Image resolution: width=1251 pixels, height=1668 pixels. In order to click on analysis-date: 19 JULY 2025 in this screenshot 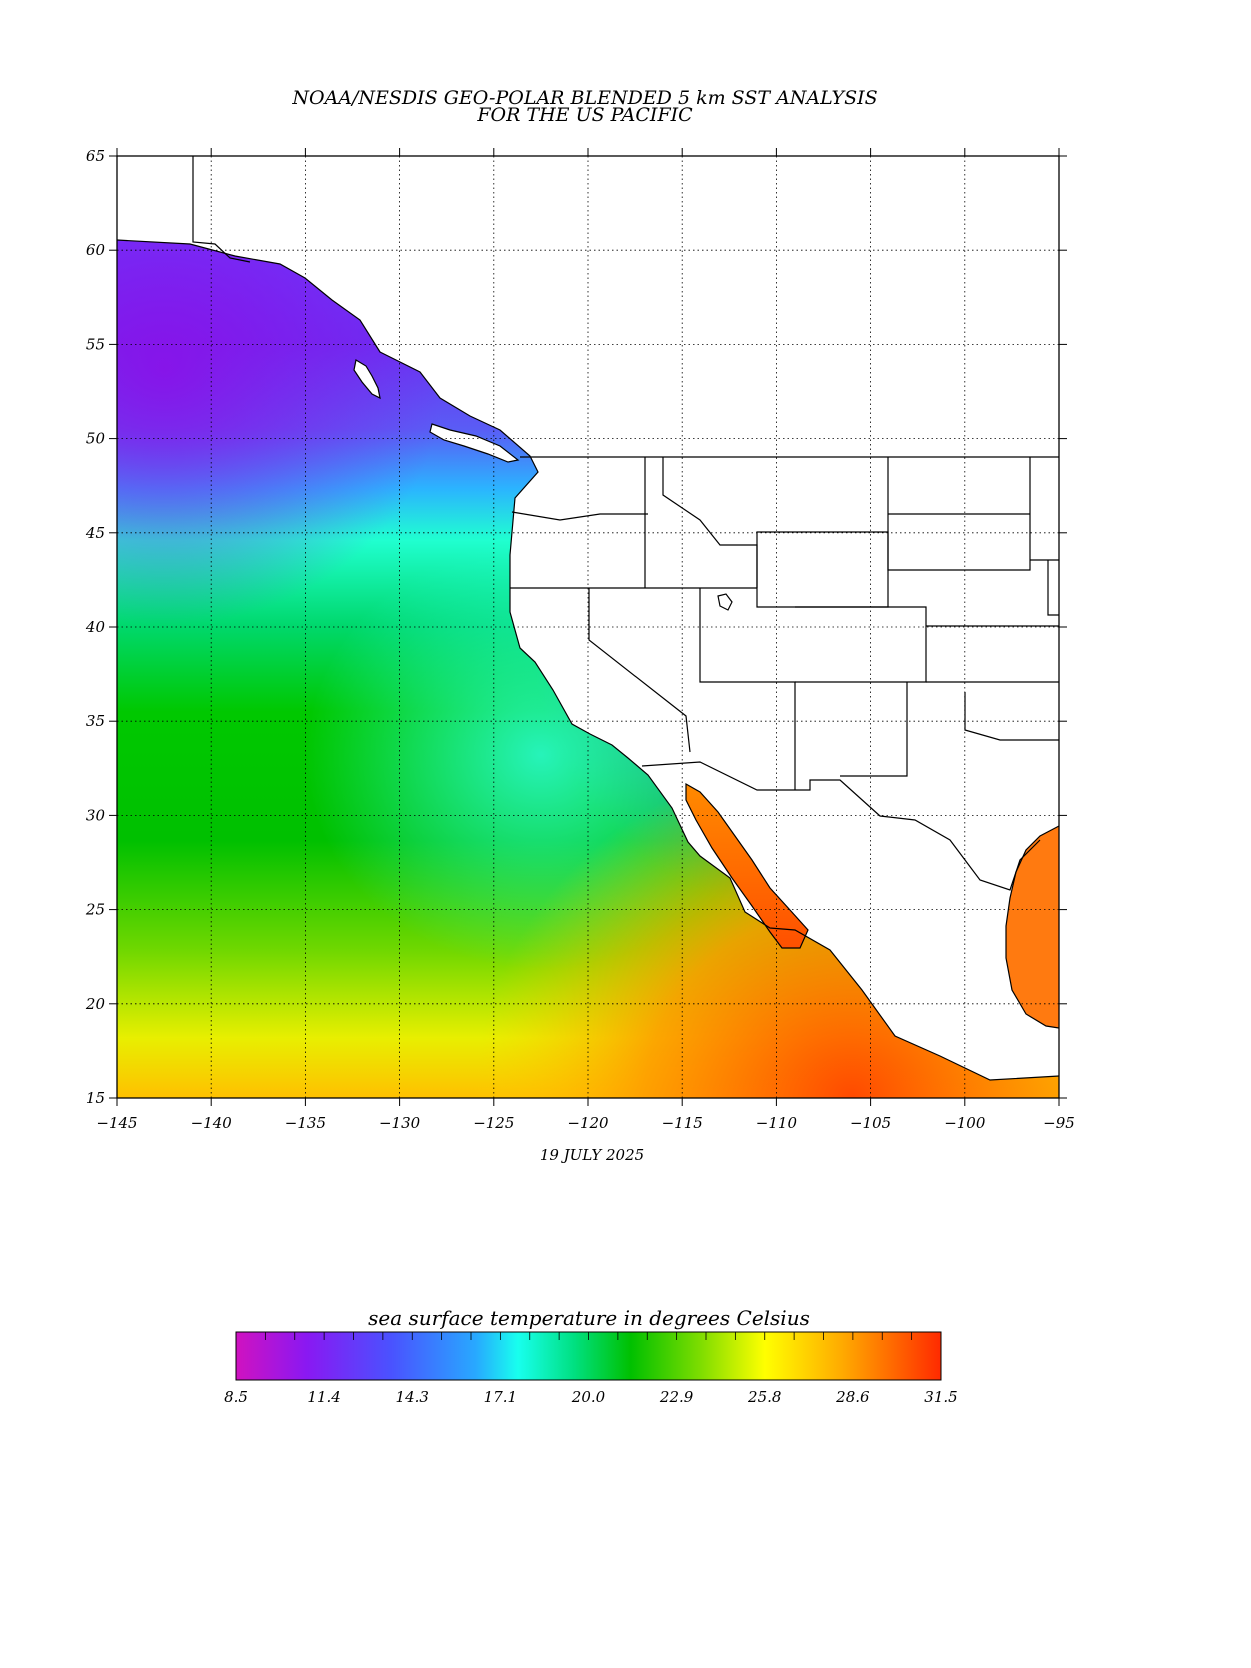, I will do `click(592, 1155)`.